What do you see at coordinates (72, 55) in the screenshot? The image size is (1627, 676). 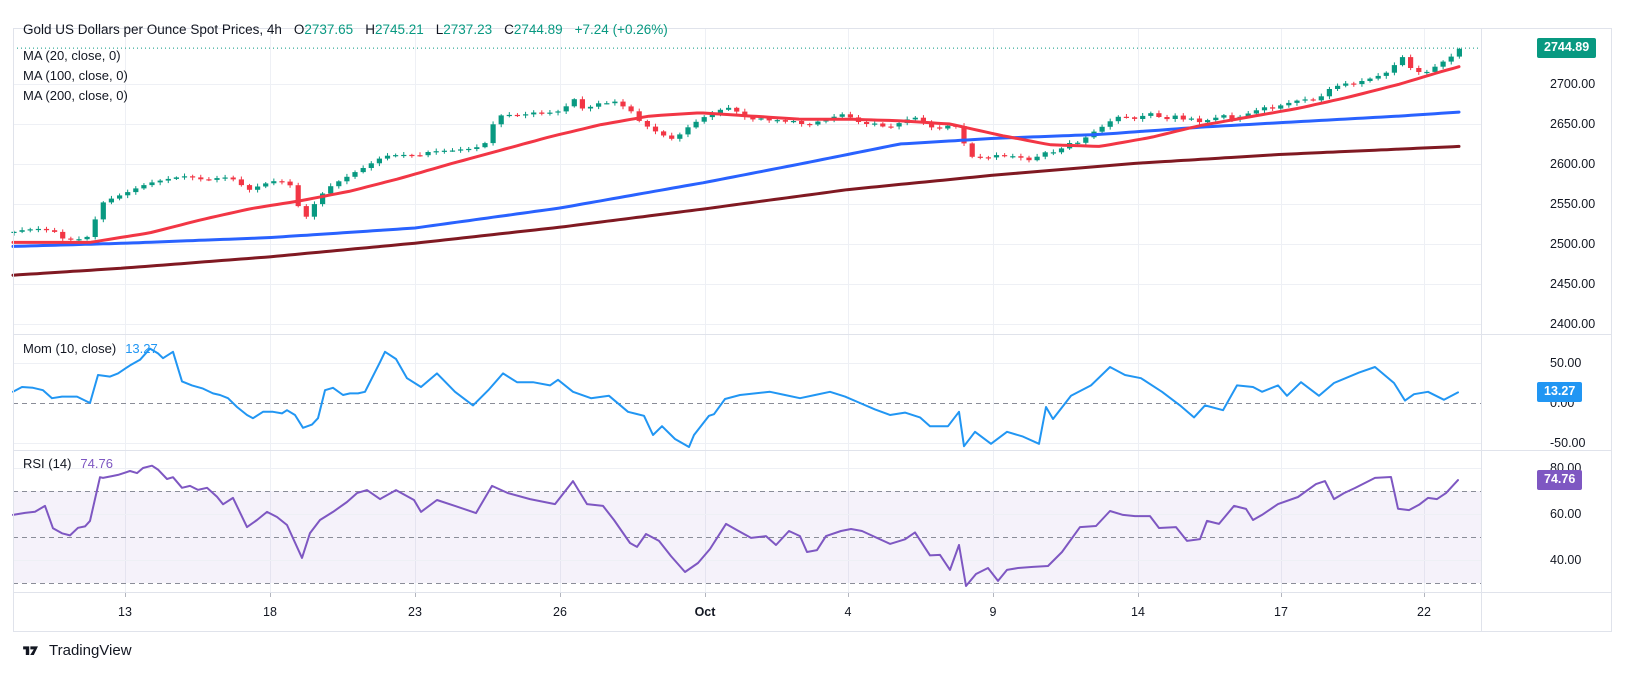 I see `legend-ma20: MA (20, close, 0)` at bounding box center [72, 55].